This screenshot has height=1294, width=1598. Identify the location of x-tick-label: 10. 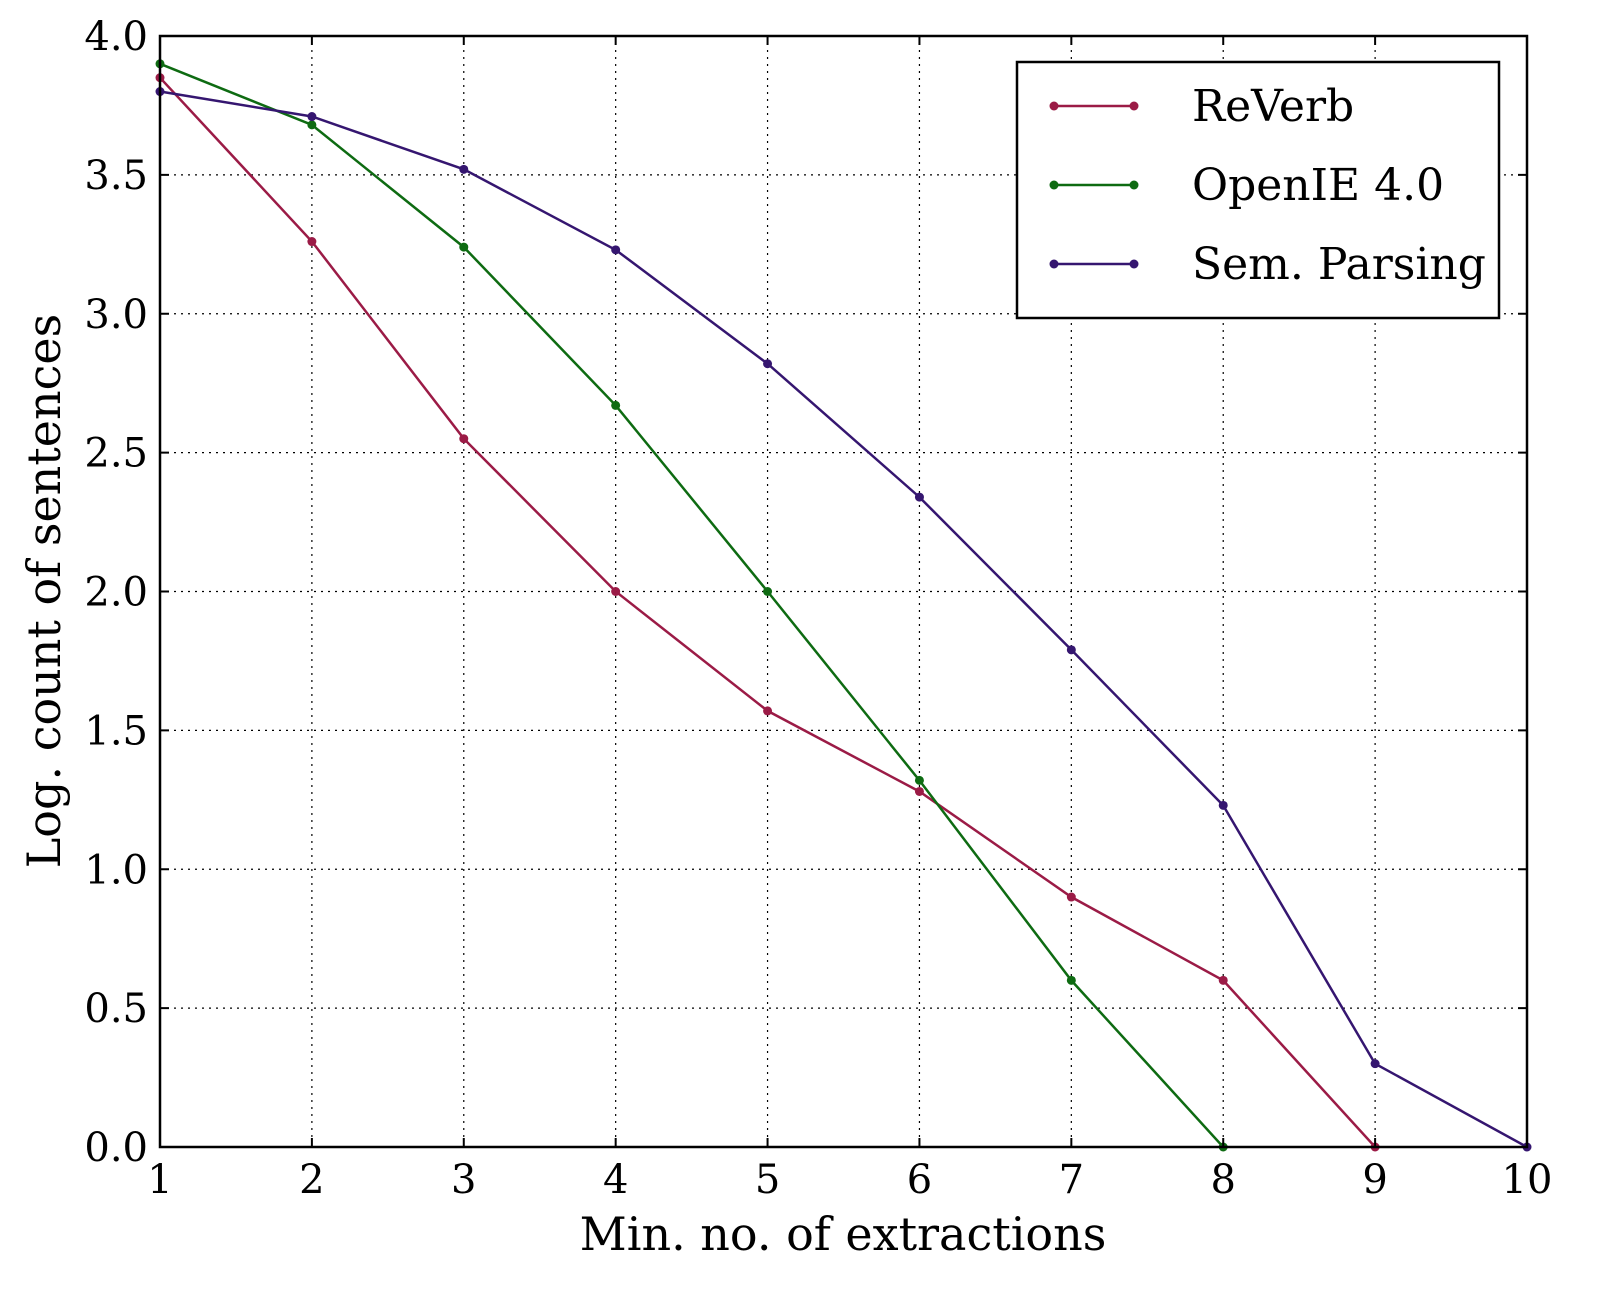
(1527, 1180).